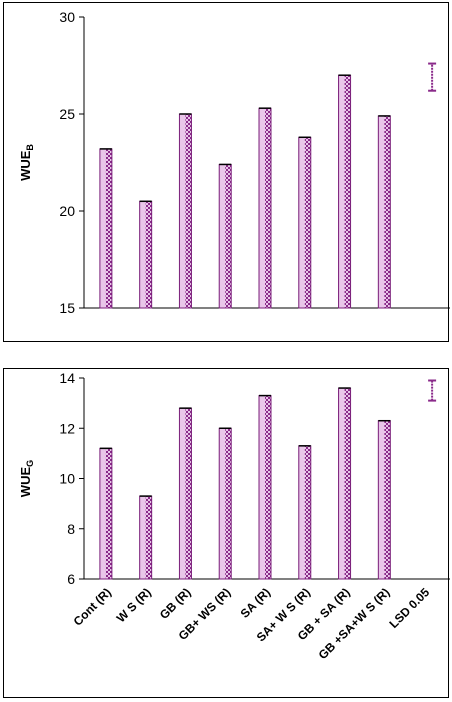 The width and height of the screenshot is (452, 702). I want to click on x-category-label: GB +SA+W S (R), so click(354, 623).